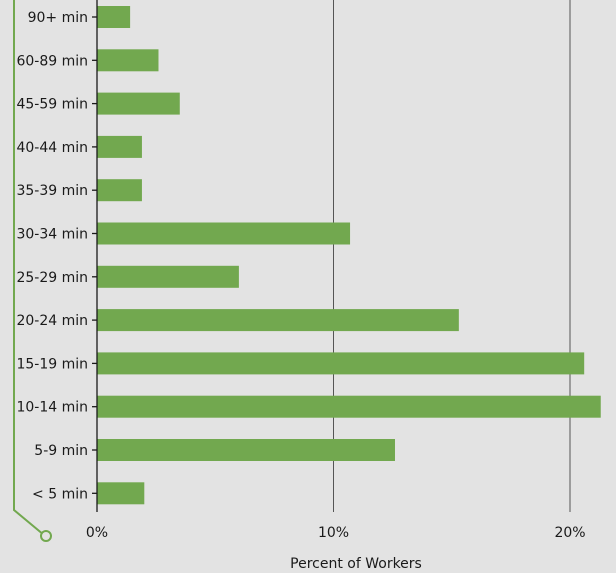 The height and width of the screenshot is (573, 616). What do you see at coordinates (52, 364) in the screenshot?
I see `y-tick-label: 15-19 min` at bounding box center [52, 364].